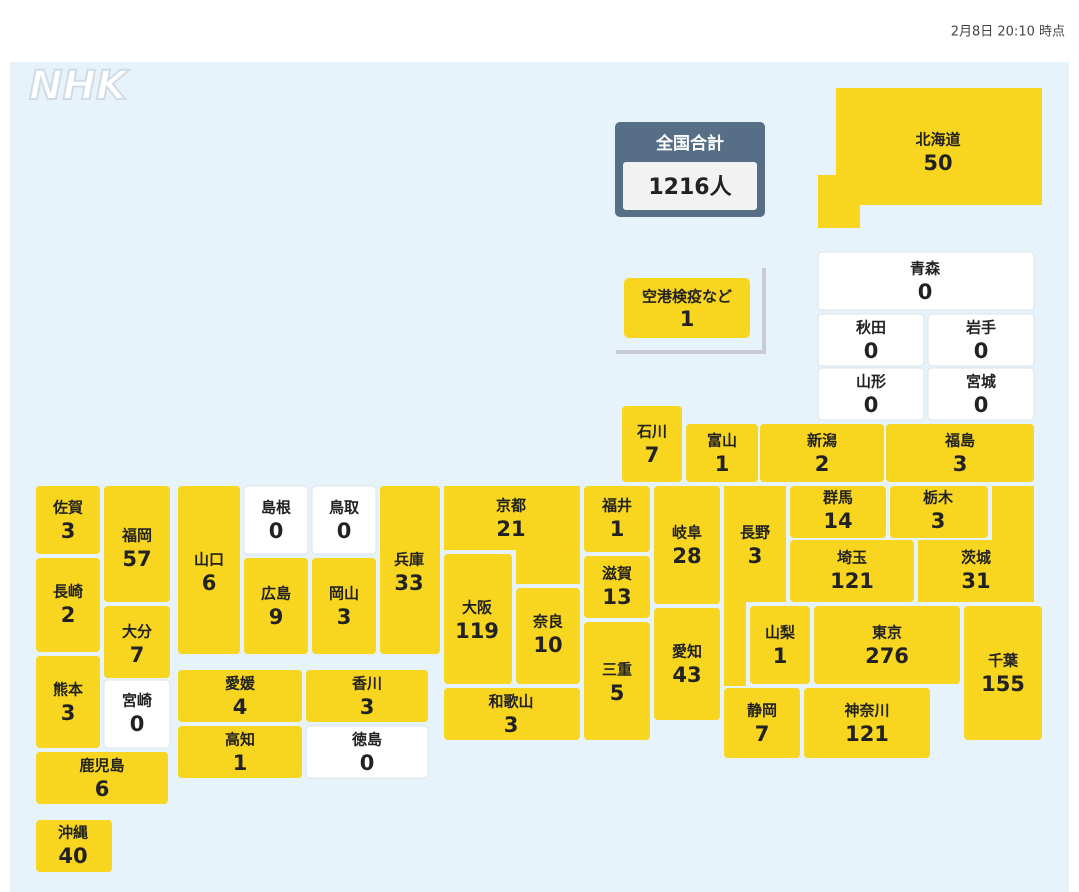  What do you see at coordinates (240, 707) in the screenshot?
I see `prefecture-count: 4` at bounding box center [240, 707].